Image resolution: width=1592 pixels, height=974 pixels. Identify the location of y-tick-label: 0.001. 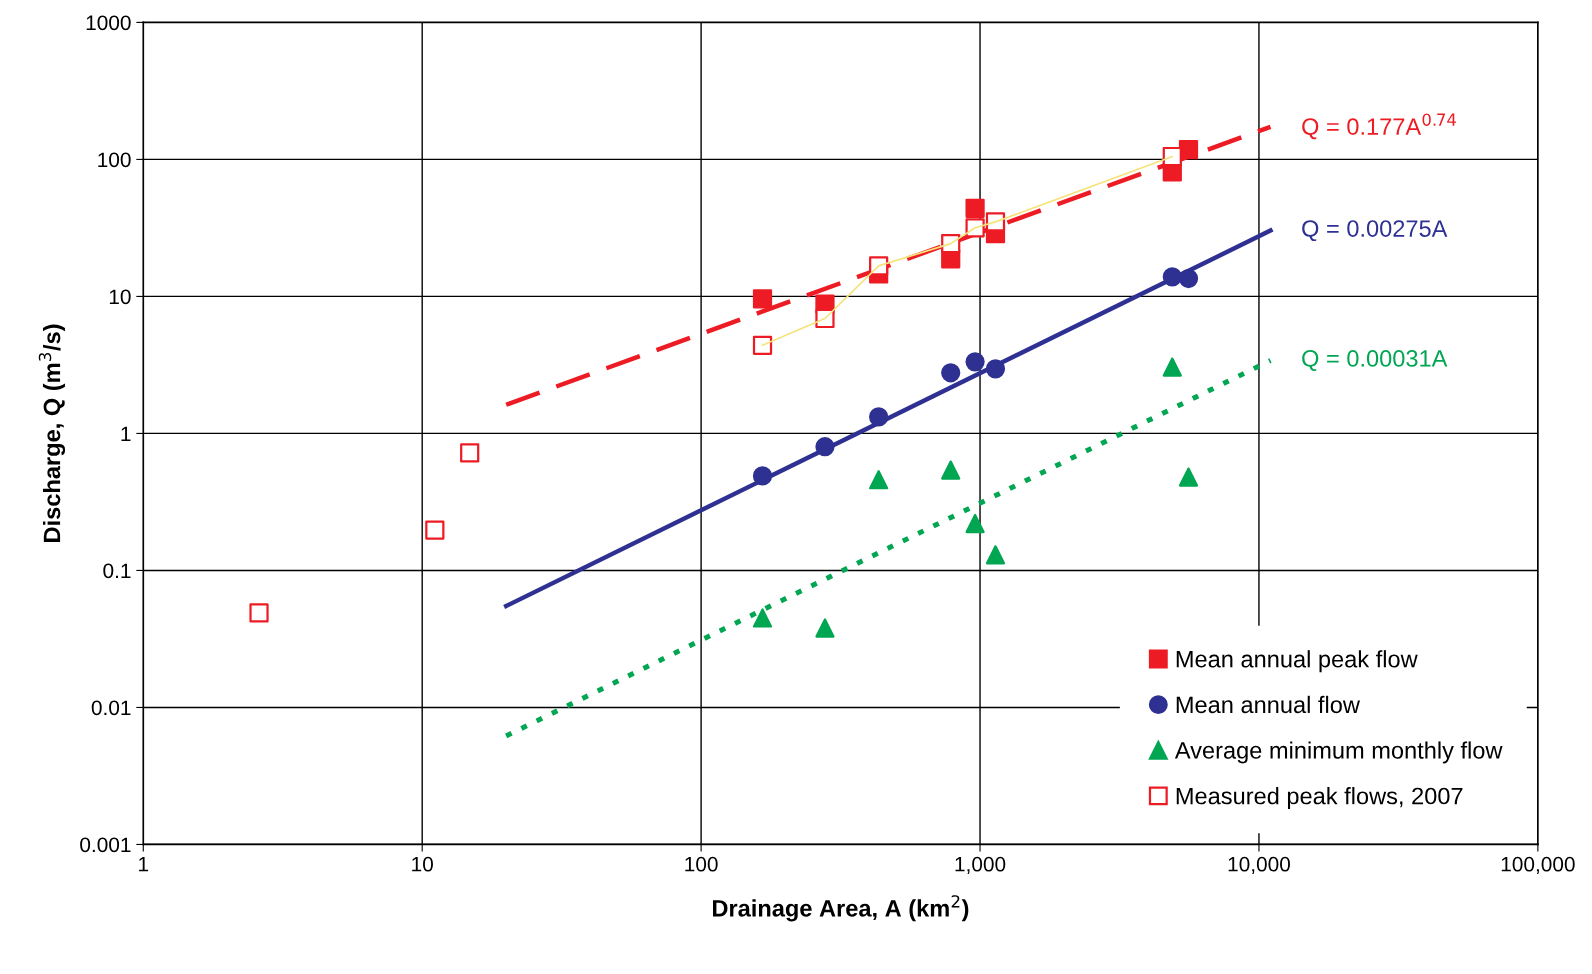
(105, 845).